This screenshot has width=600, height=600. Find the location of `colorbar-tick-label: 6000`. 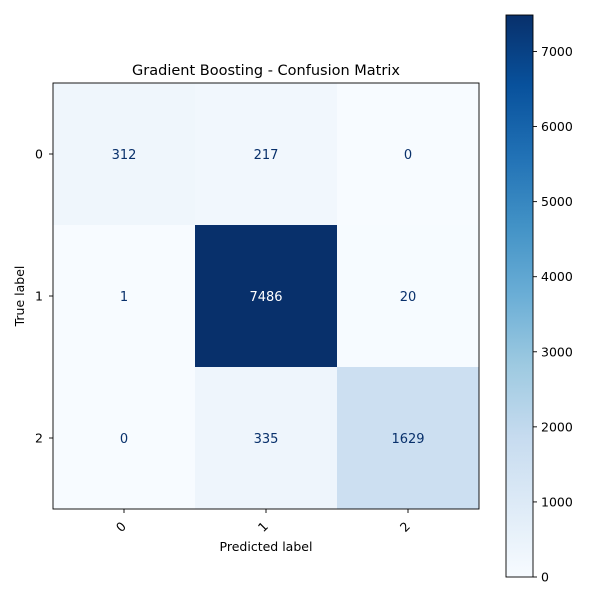

colorbar-tick-label: 6000 is located at coordinates (557, 126).